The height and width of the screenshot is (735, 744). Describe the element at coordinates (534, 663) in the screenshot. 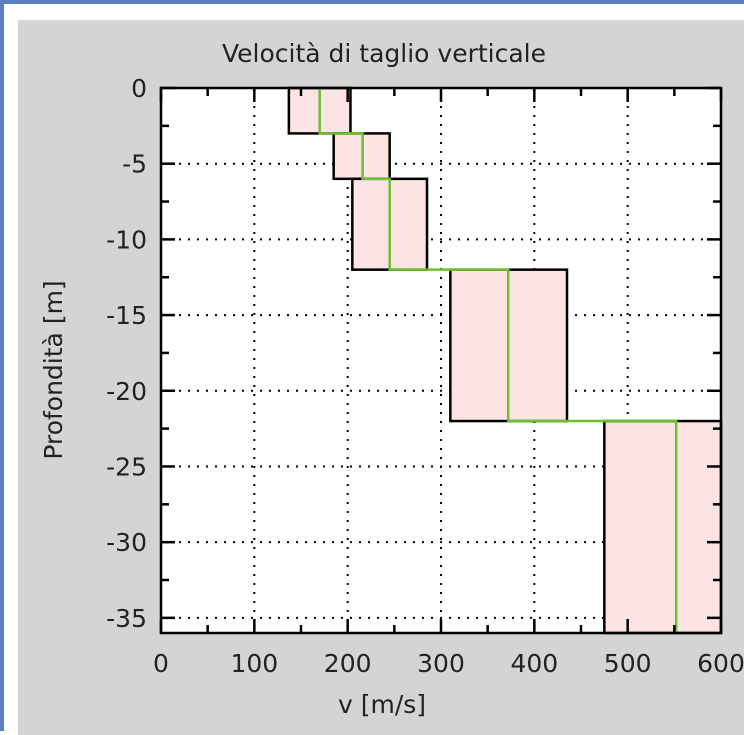

I see `x-tick-label: 400` at that location.